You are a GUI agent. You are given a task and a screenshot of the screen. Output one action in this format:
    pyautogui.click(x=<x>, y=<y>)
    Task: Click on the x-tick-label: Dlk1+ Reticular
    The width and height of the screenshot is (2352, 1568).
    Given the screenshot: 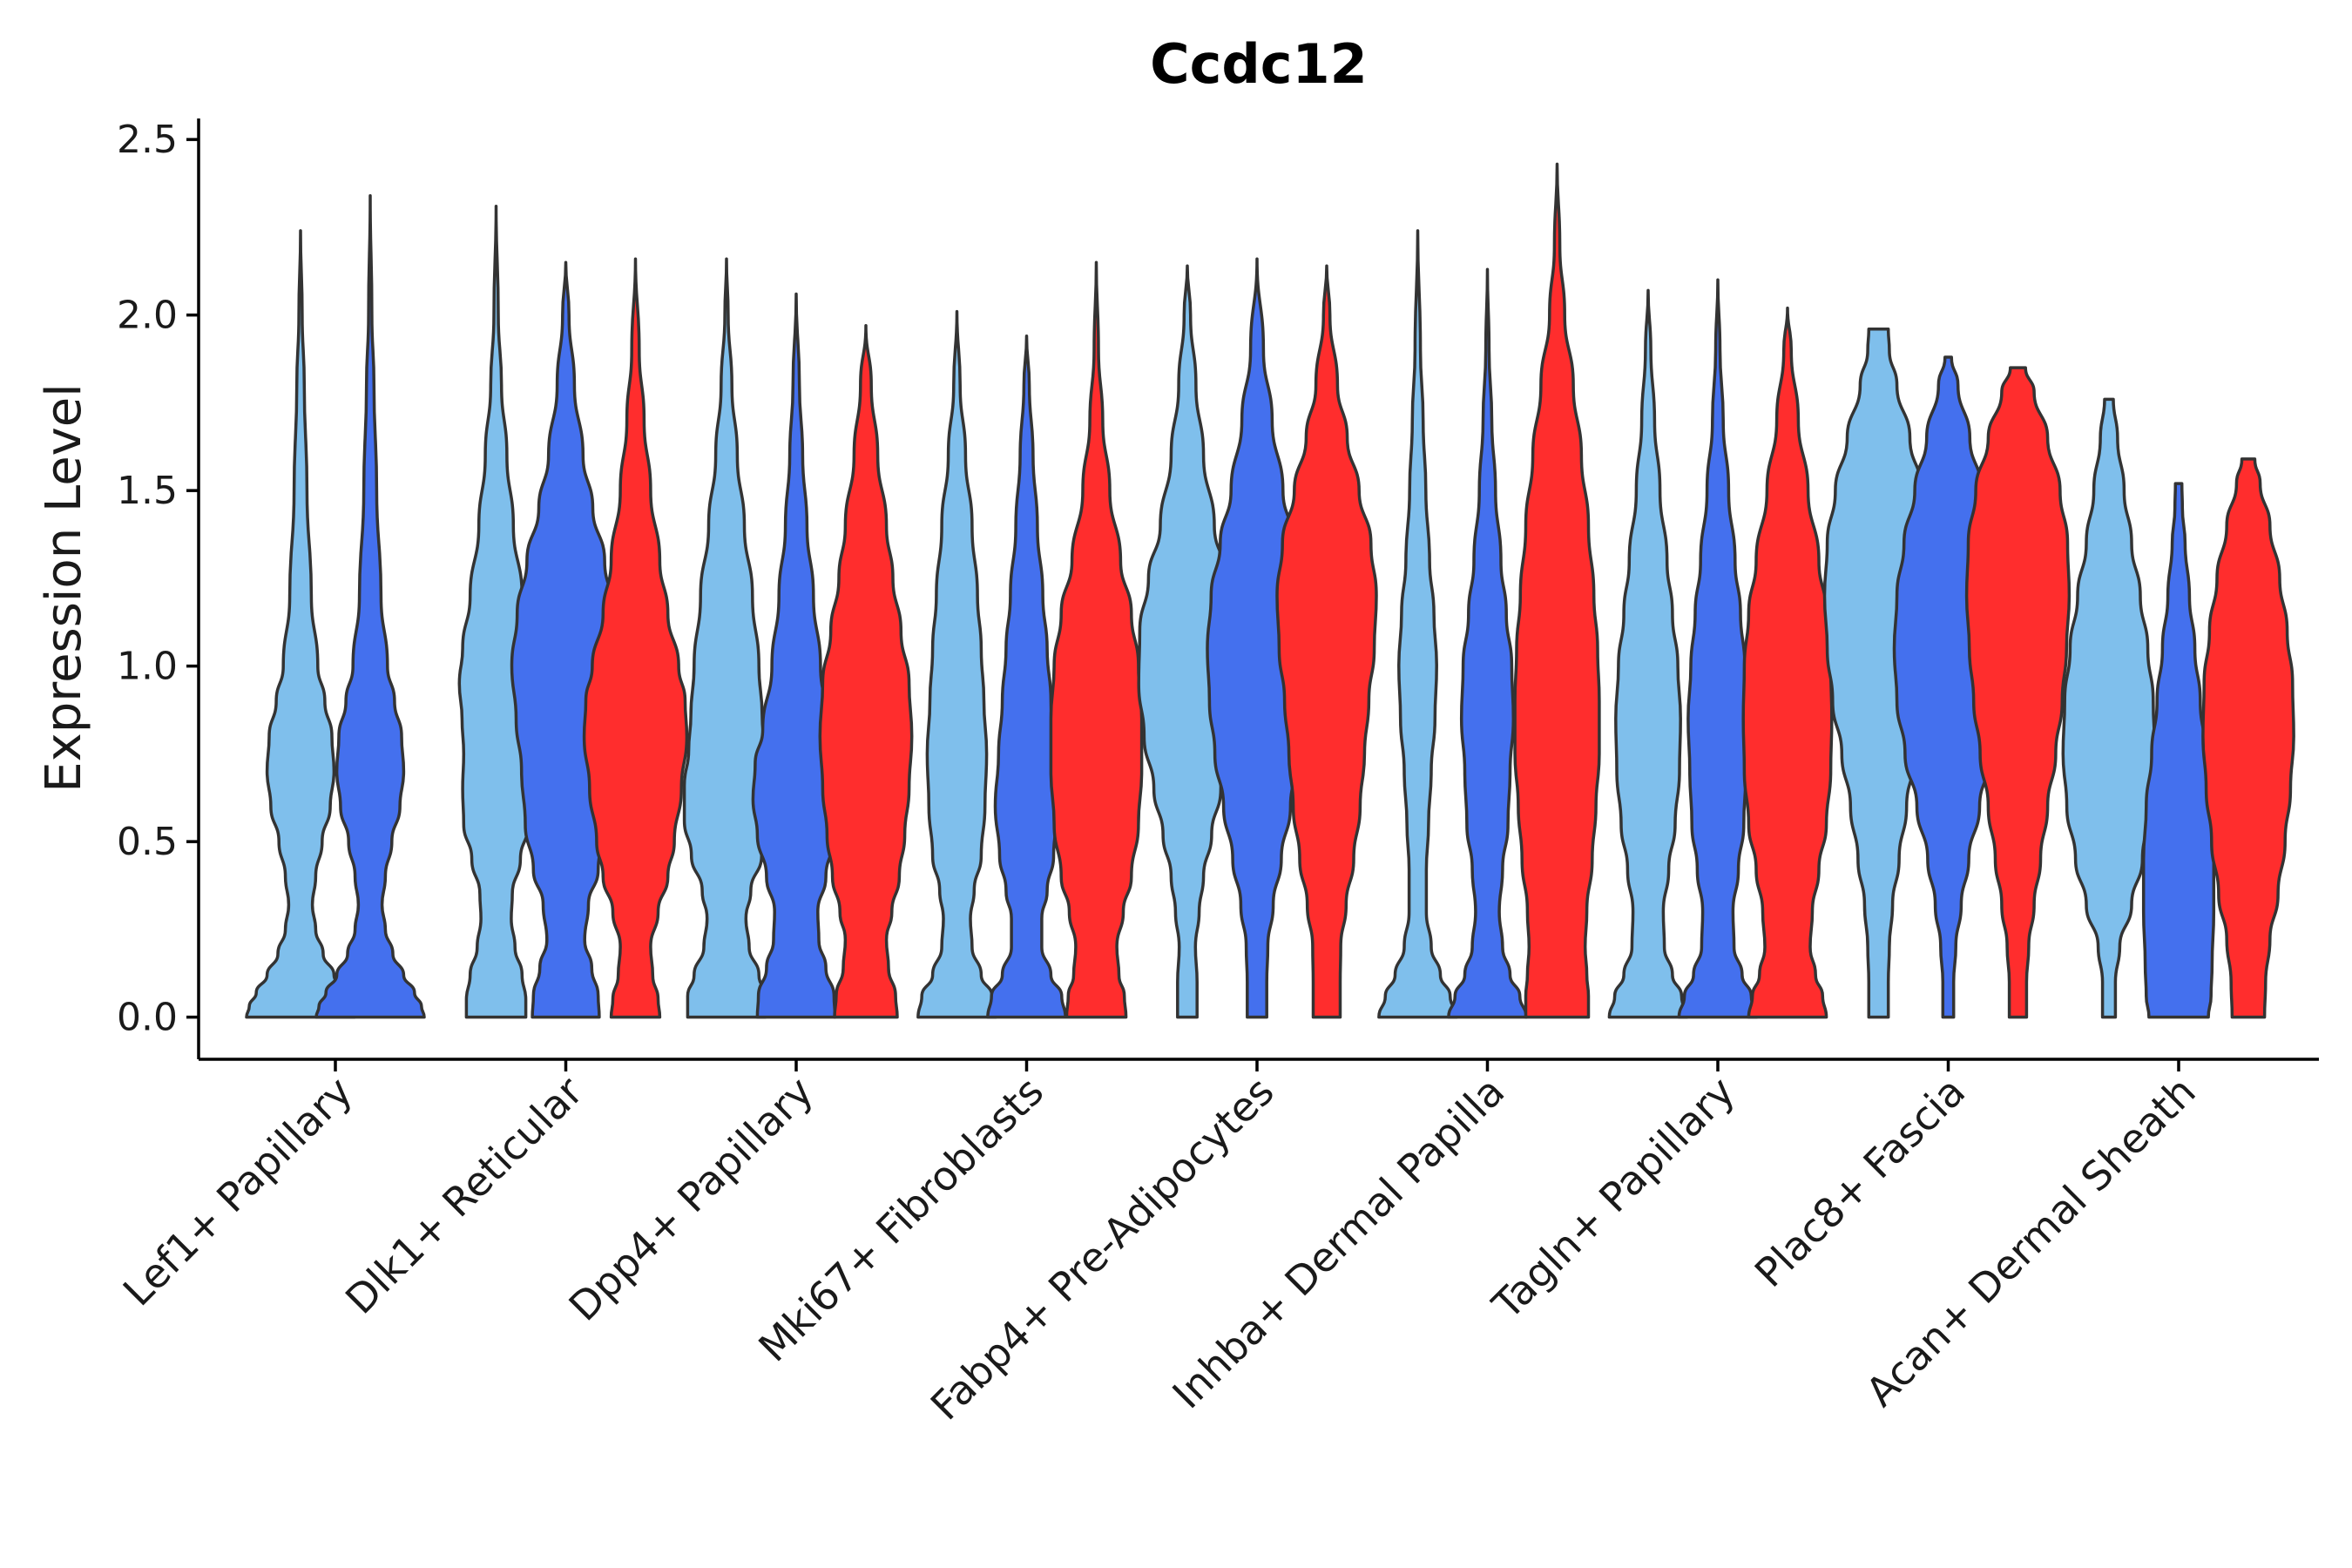 What is the action you would take?
    pyautogui.click(x=464, y=1195)
    